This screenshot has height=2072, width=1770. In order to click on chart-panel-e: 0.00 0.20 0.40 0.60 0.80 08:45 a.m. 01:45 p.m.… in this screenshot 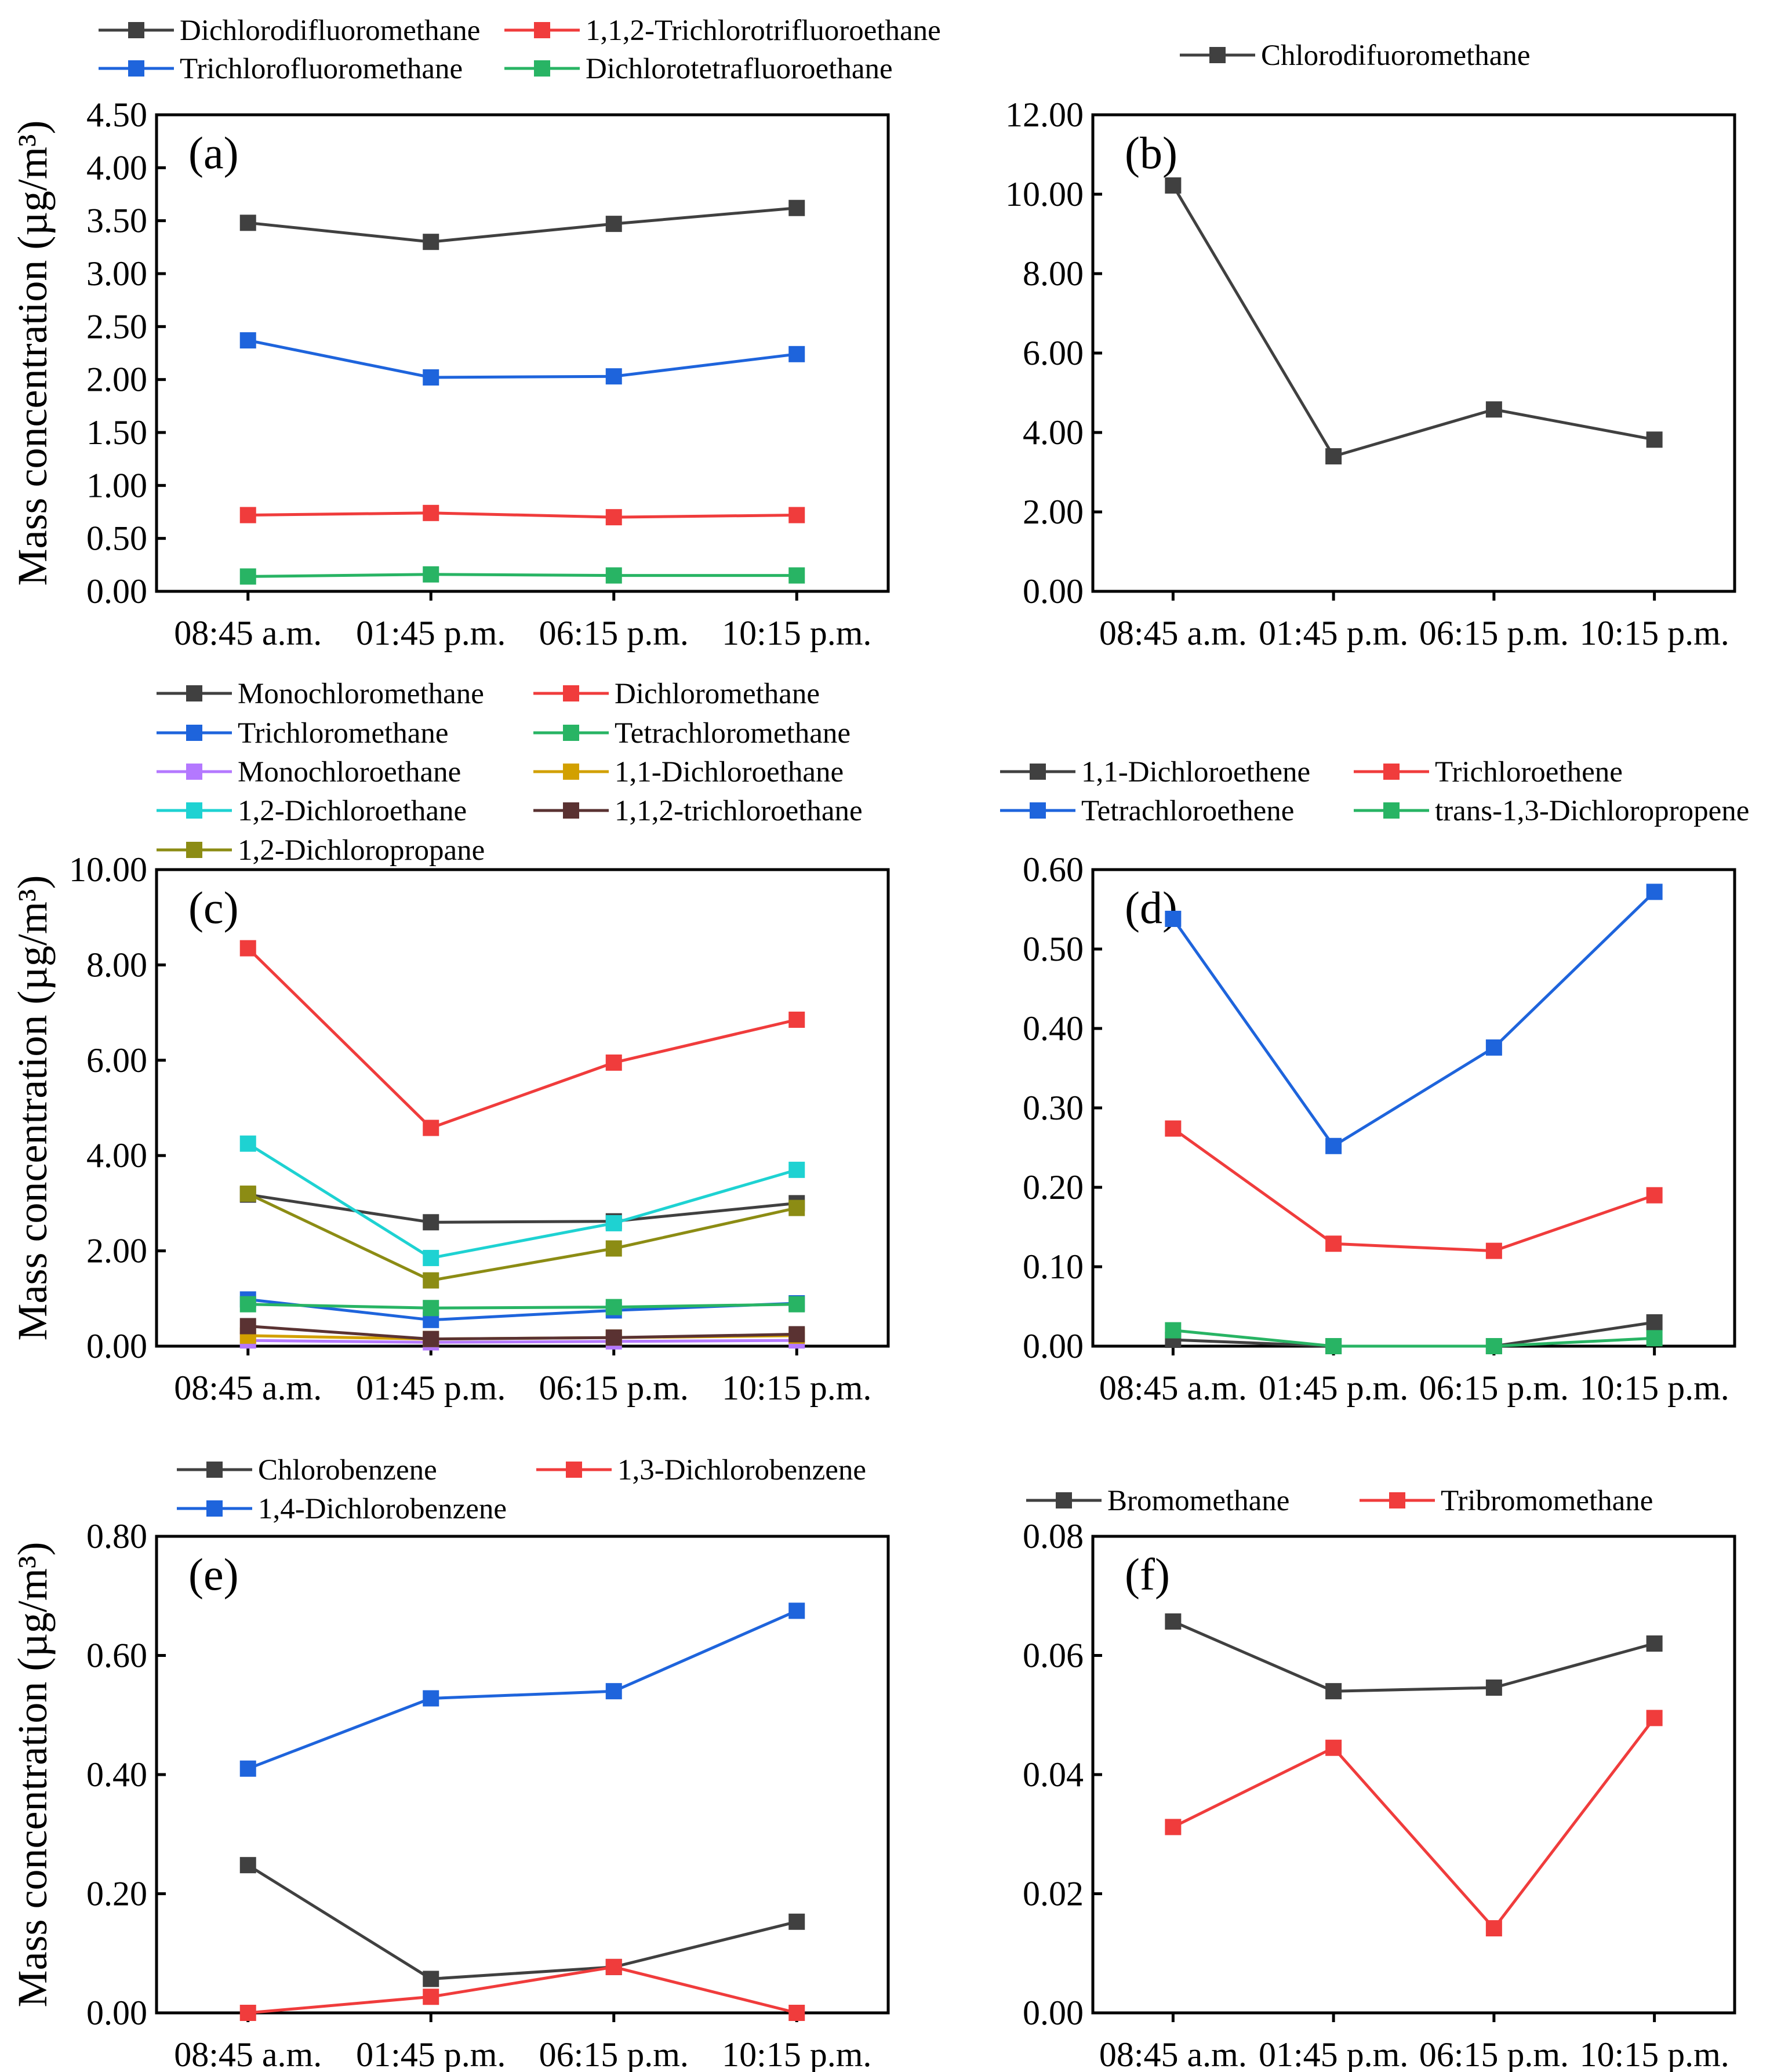, I will do `click(449, 1763)`.